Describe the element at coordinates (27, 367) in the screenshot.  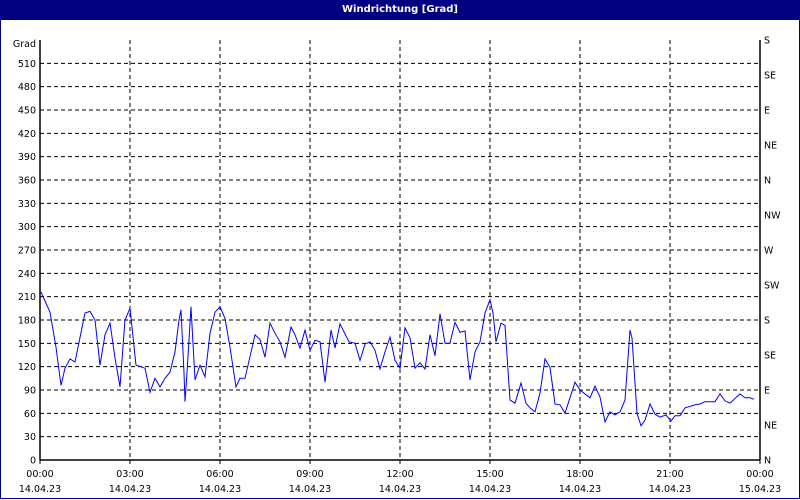
I see `y-tick-label: 120` at that location.